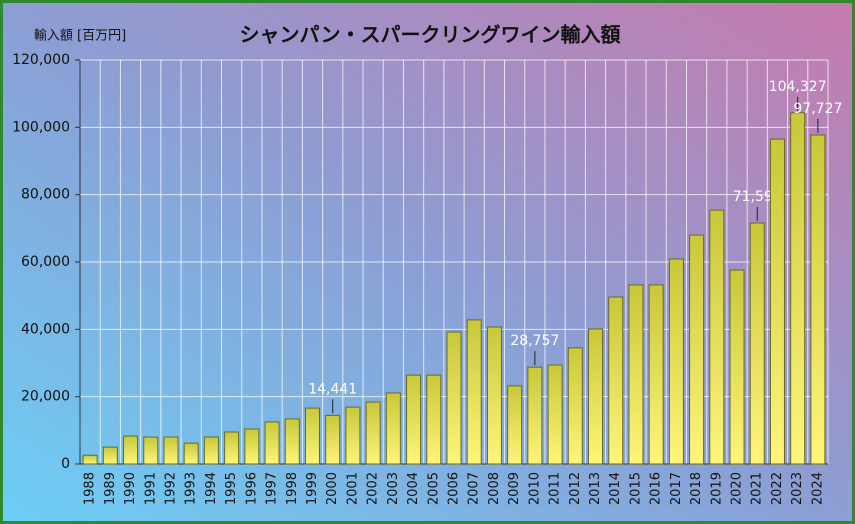 Image resolution: width=855 pixels, height=524 pixels. Describe the element at coordinates (757, 197) in the screenshot. I see `data-label: 71,592` at that location.